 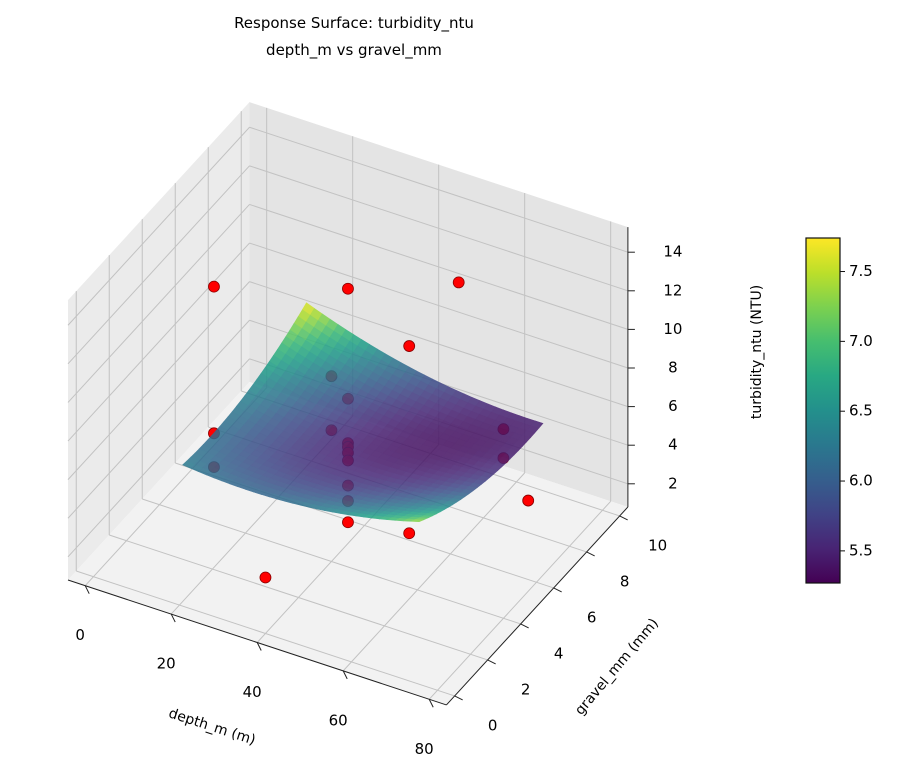 I want to click on colorbar-tick-label: 6.5, so click(x=861, y=411).